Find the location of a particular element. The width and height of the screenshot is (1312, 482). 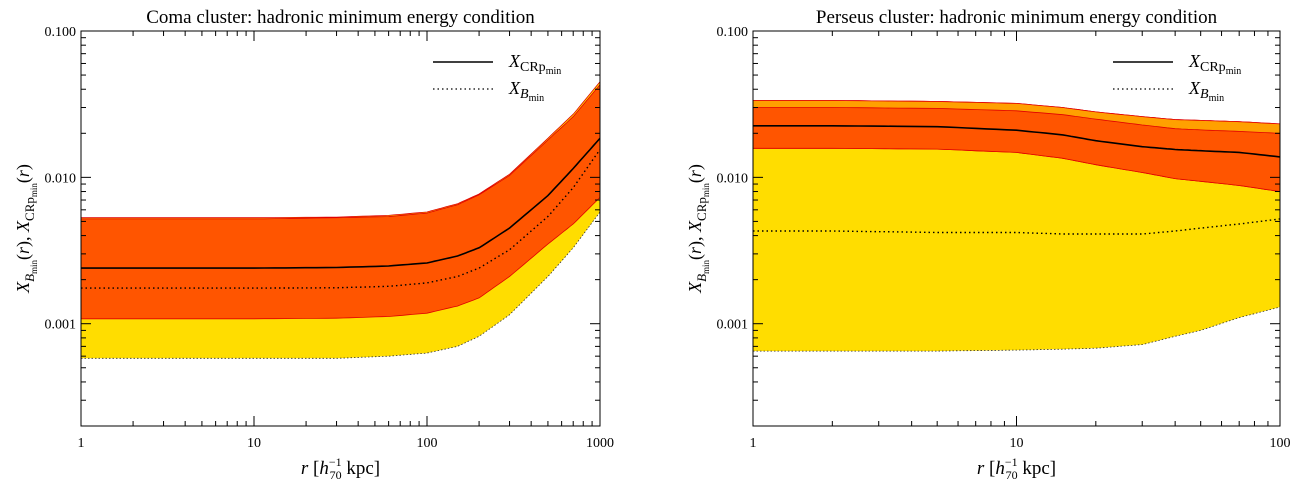

band-mid-upper-edge is located at coordinates (1016, 112).